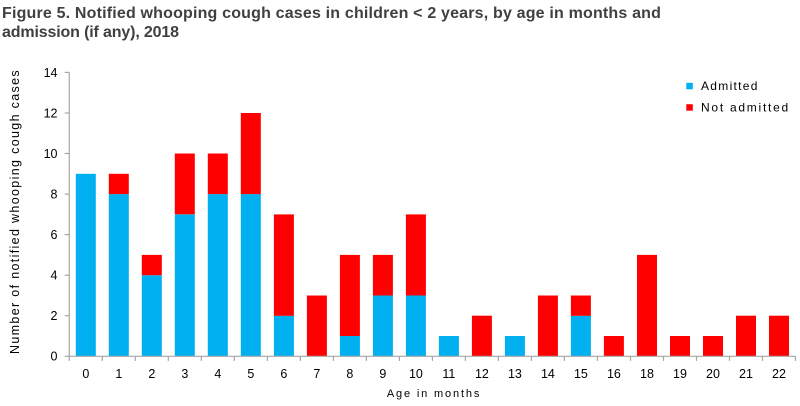  I want to click on svg-text: 13, so click(515, 374).